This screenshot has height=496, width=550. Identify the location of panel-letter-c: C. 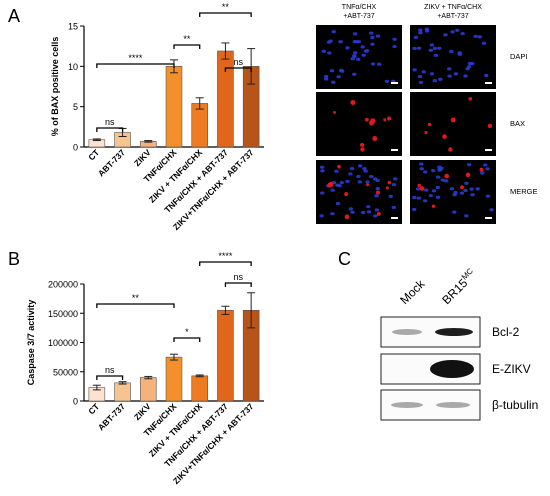
(344, 259).